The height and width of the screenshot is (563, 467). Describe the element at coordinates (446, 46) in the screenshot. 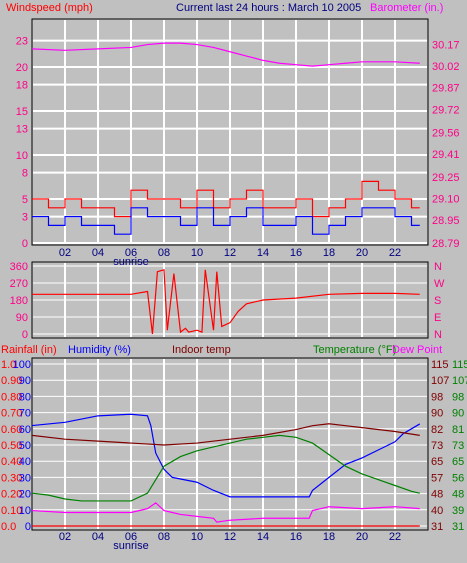

I see `barometer-tick-label: 30.17` at that location.